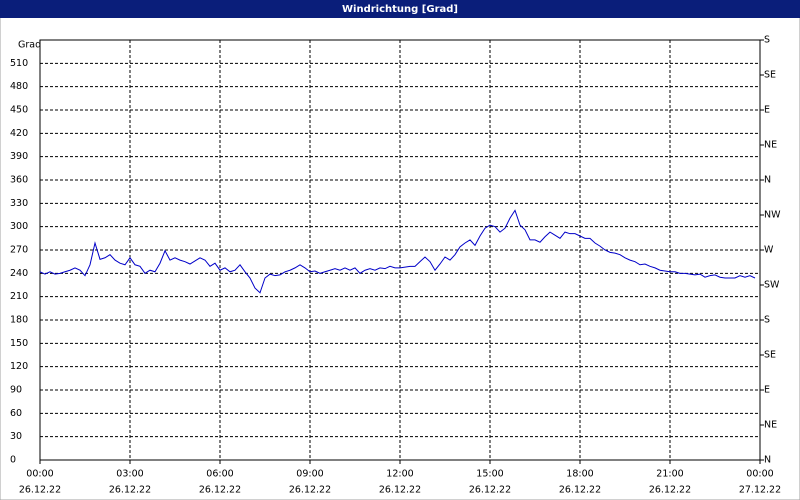 This screenshot has height=500, width=800. I want to click on y-tick-label: 180, so click(19, 320).